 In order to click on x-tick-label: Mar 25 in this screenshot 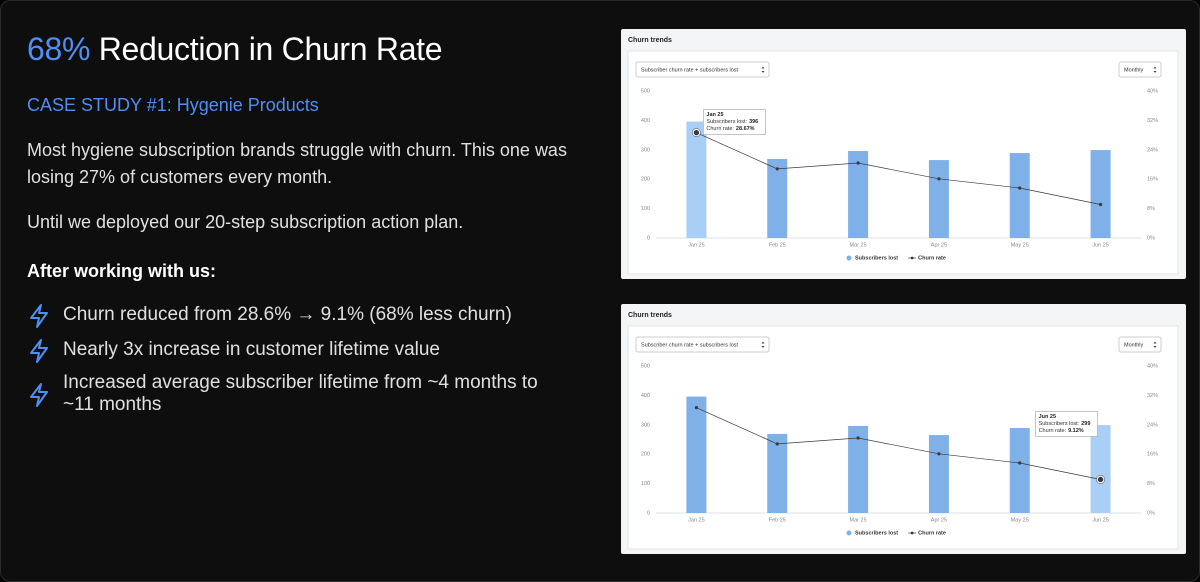, I will do `click(858, 245)`.